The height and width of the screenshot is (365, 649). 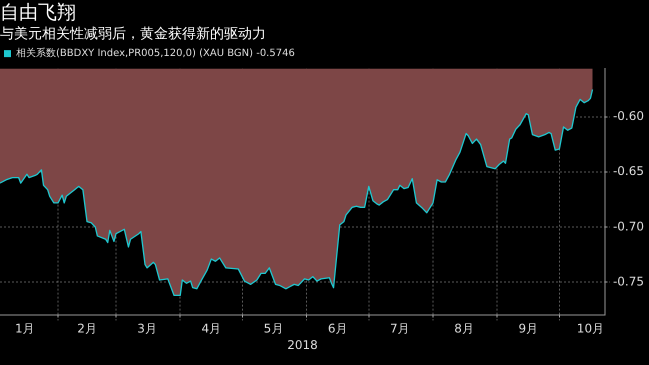 I want to click on x-tick-label: 5月, so click(x=274, y=329).